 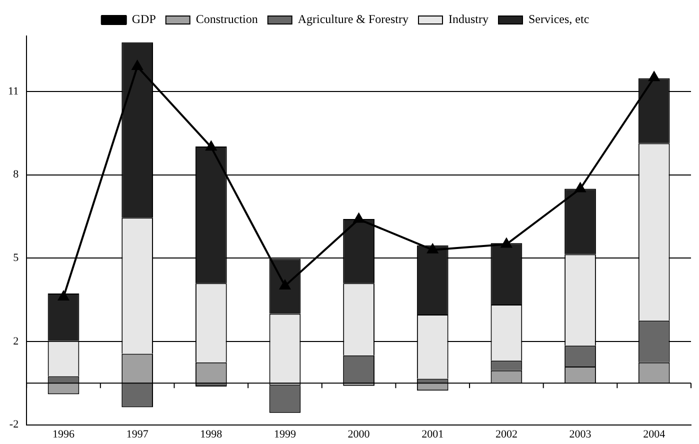 I want to click on y-tick-label: 2, so click(x=16, y=341).